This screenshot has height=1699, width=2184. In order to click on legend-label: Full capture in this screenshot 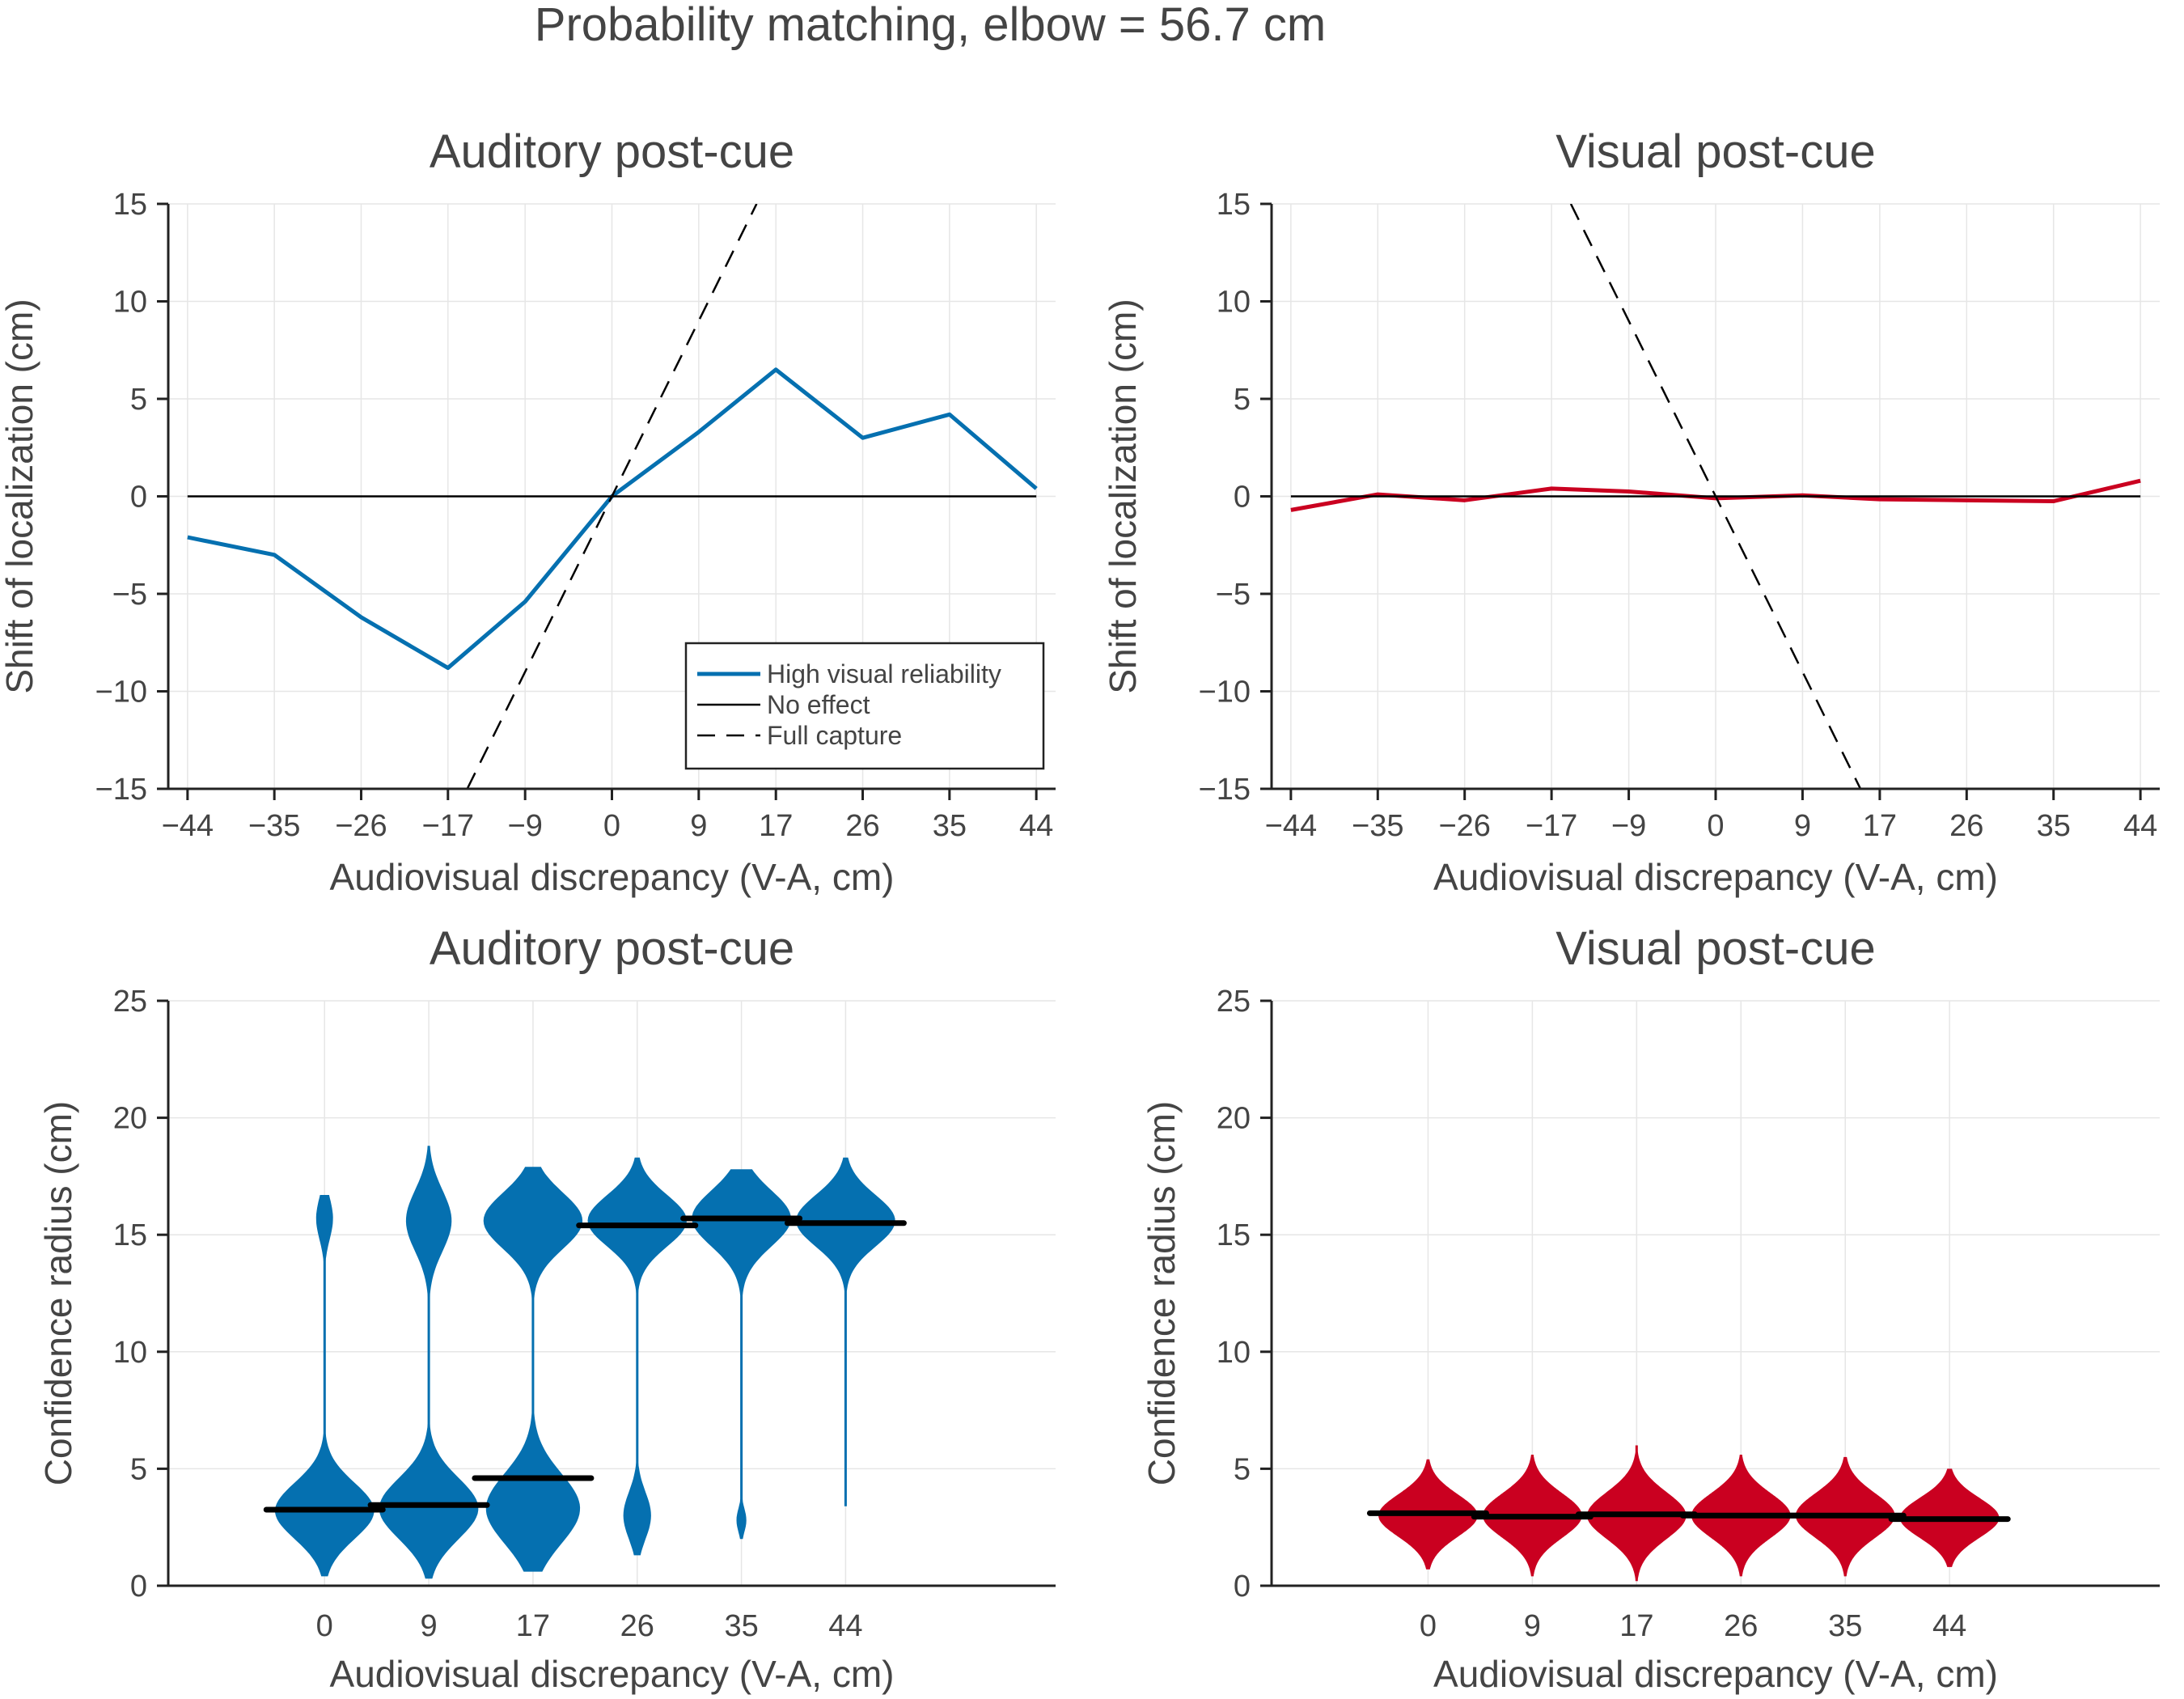, I will do `click(835, 735)`.